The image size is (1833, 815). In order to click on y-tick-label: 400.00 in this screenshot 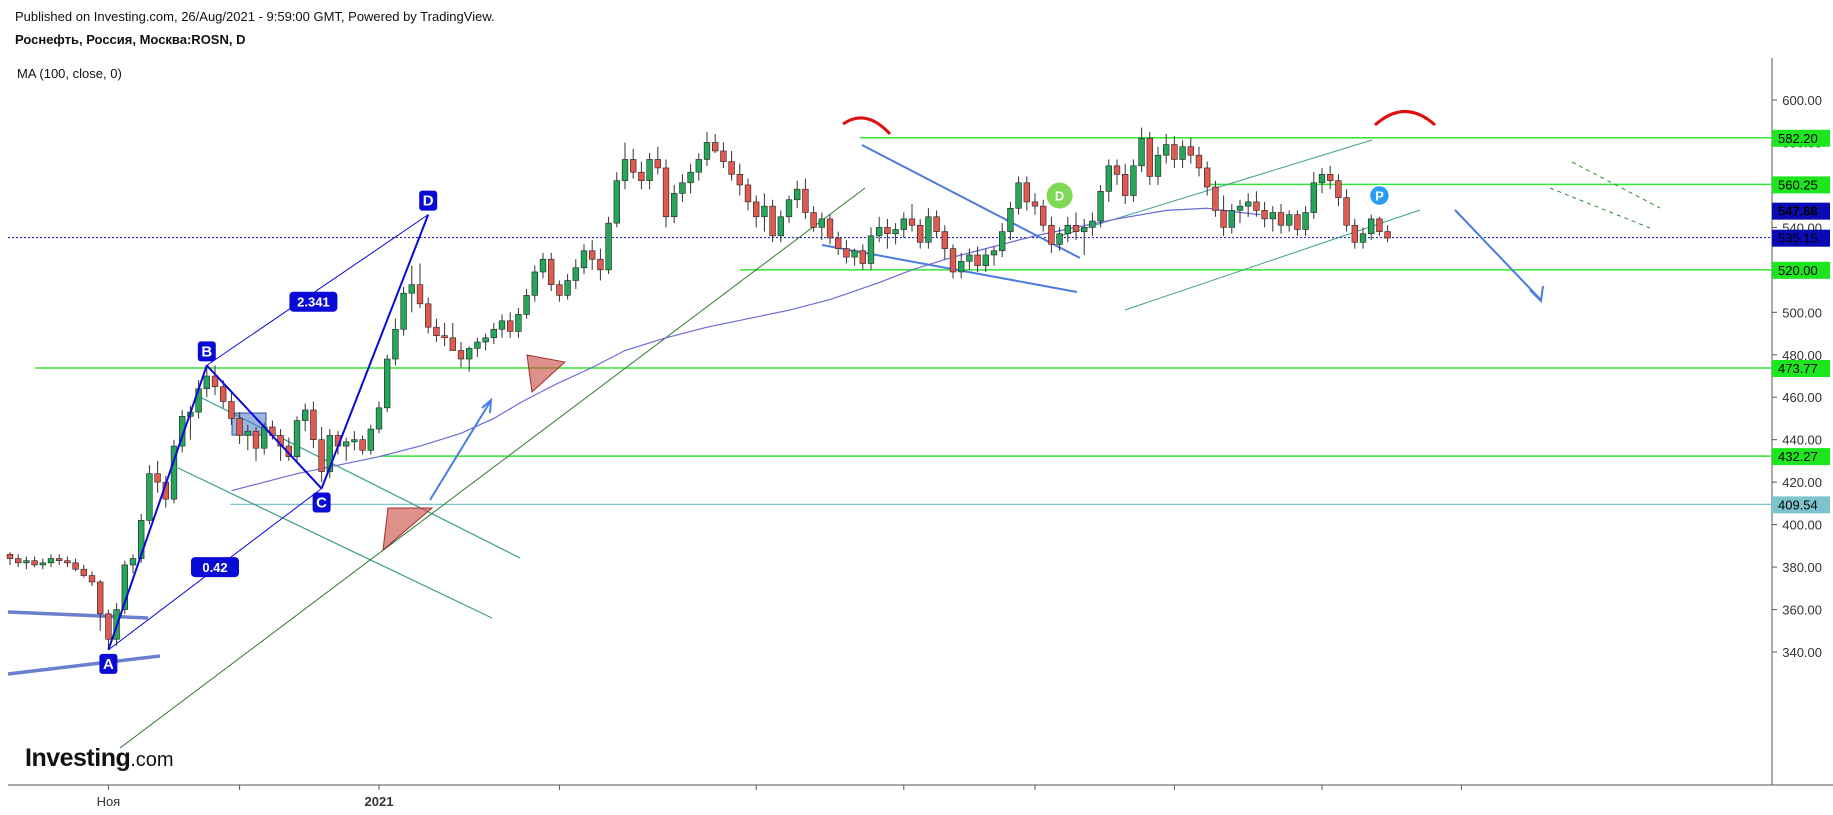, I will do `click(1802, 525)`.